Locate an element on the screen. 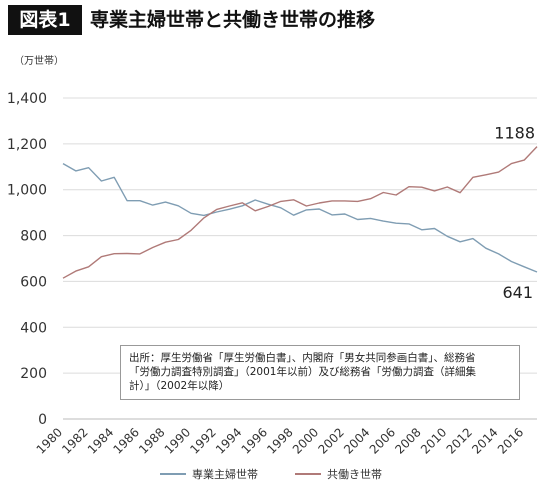 Image resolution: width=550 pixels, height=489 pixels. x-tick-label: 2002 is located at coordinates (330, 440).